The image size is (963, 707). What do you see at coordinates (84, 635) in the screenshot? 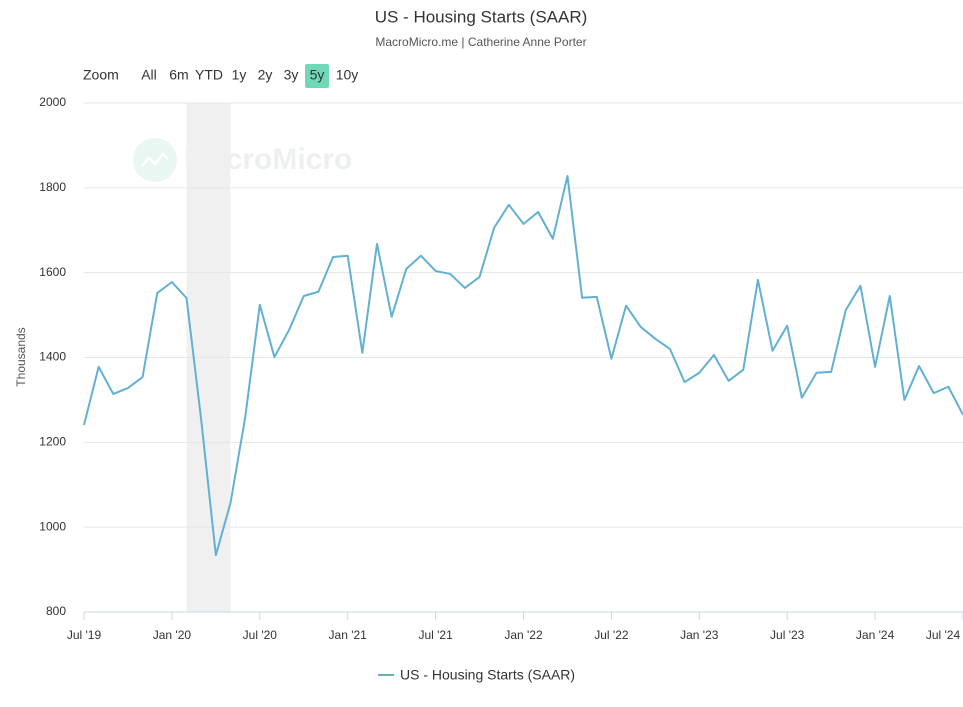
I see `x-tick-label: Jul '19` at bounding box center [84, 635].